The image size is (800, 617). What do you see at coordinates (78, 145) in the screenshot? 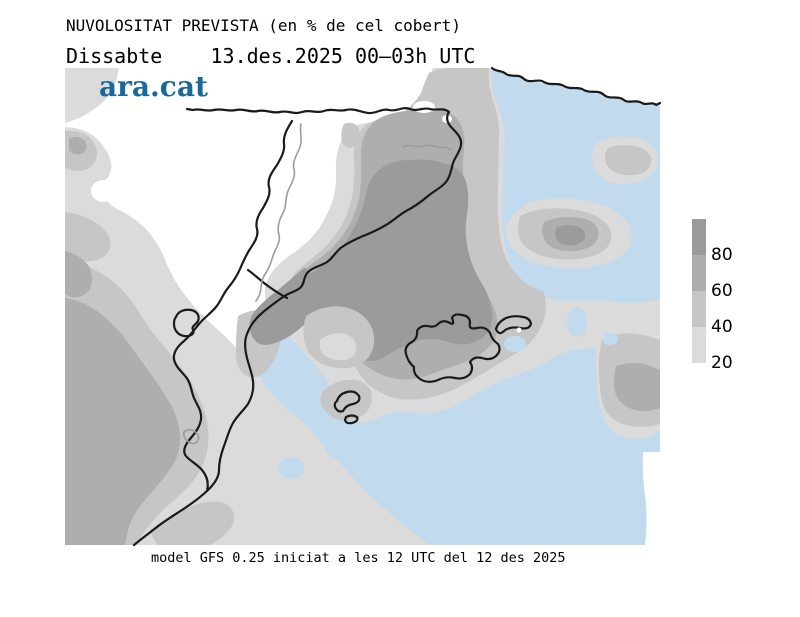
I see `cloud60-left-spot` at bounding box center [78, 145].